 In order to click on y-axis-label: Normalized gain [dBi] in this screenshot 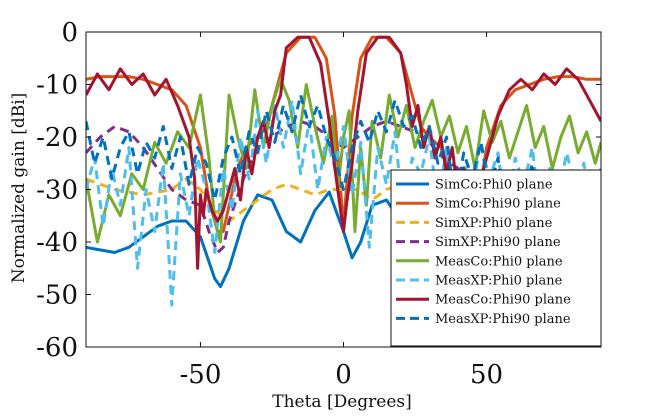, I will do `click(19, 188)`.